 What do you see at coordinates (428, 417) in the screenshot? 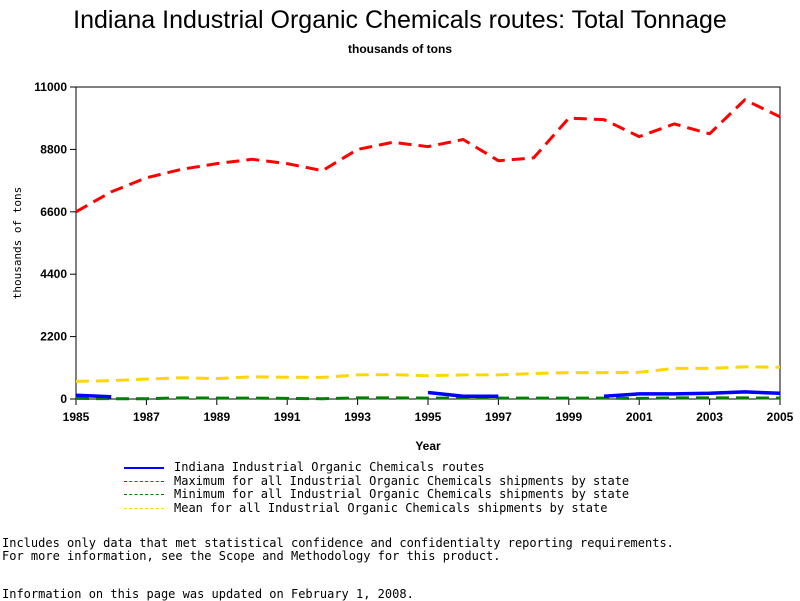
I see `x-tick-label: 1995` at bounding box center [428, 417].